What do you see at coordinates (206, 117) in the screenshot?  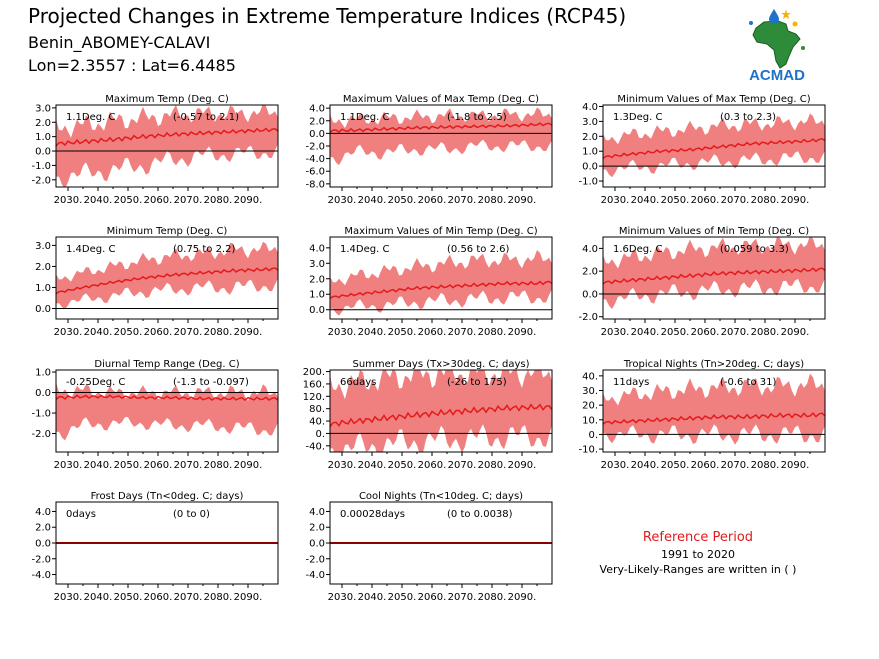 I see `likely-range-label: (-0.57 to 2.1)` at bounding box center [206, 117].